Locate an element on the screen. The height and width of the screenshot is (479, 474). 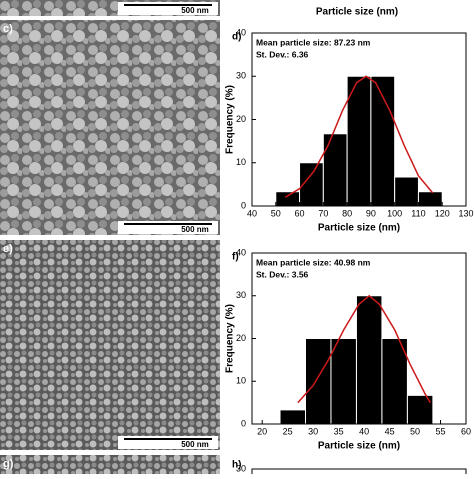
axis-title: Particle size (nm) is located at coordinates (357, 12).